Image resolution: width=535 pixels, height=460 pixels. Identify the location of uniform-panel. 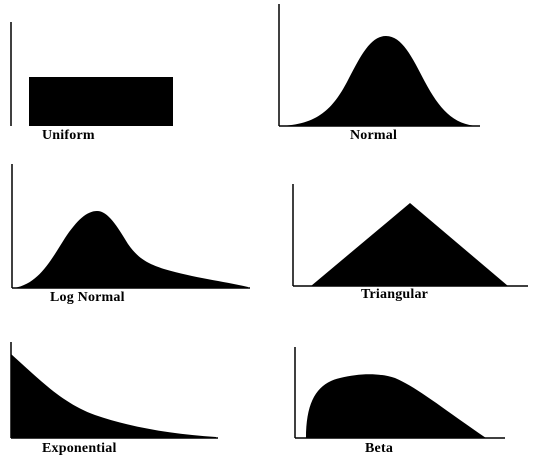
(91, 74).